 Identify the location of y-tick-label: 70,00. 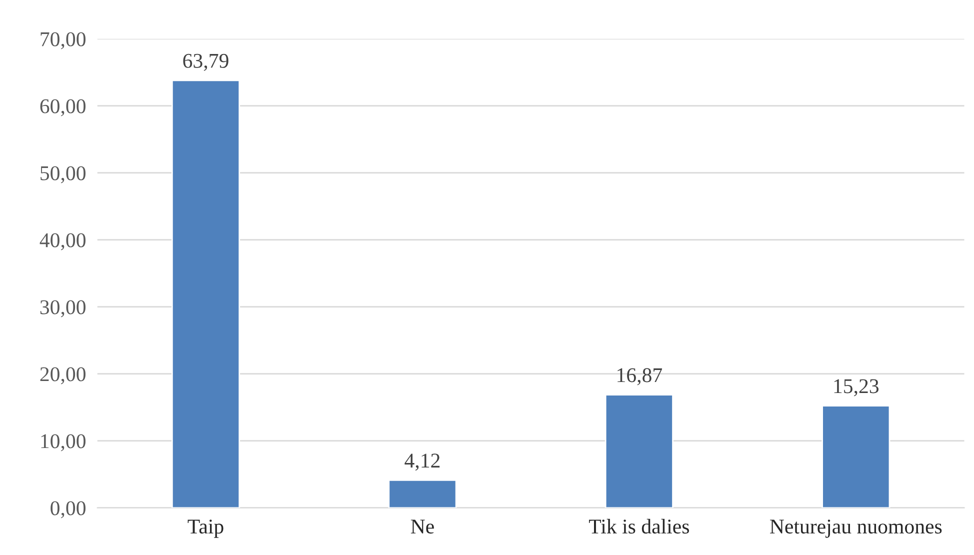
(63, 41).